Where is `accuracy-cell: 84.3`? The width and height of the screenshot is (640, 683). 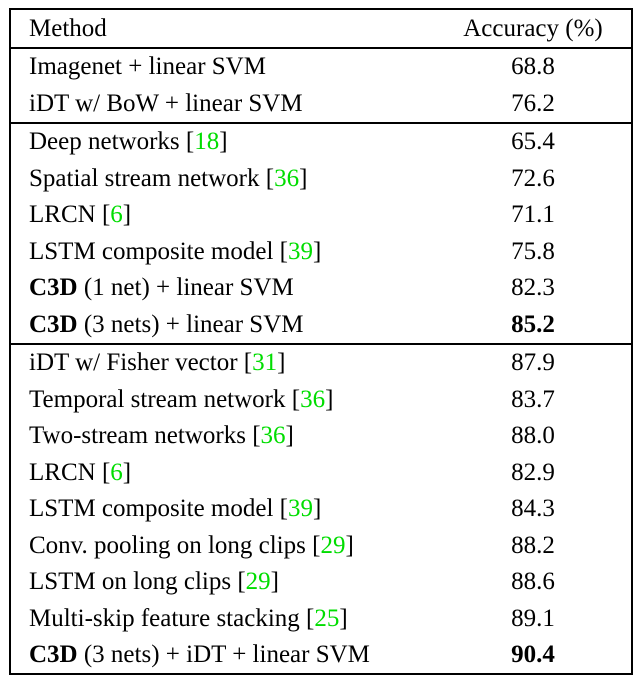 accuracy-cell: 84.3 is located at coordinates (533, 508).